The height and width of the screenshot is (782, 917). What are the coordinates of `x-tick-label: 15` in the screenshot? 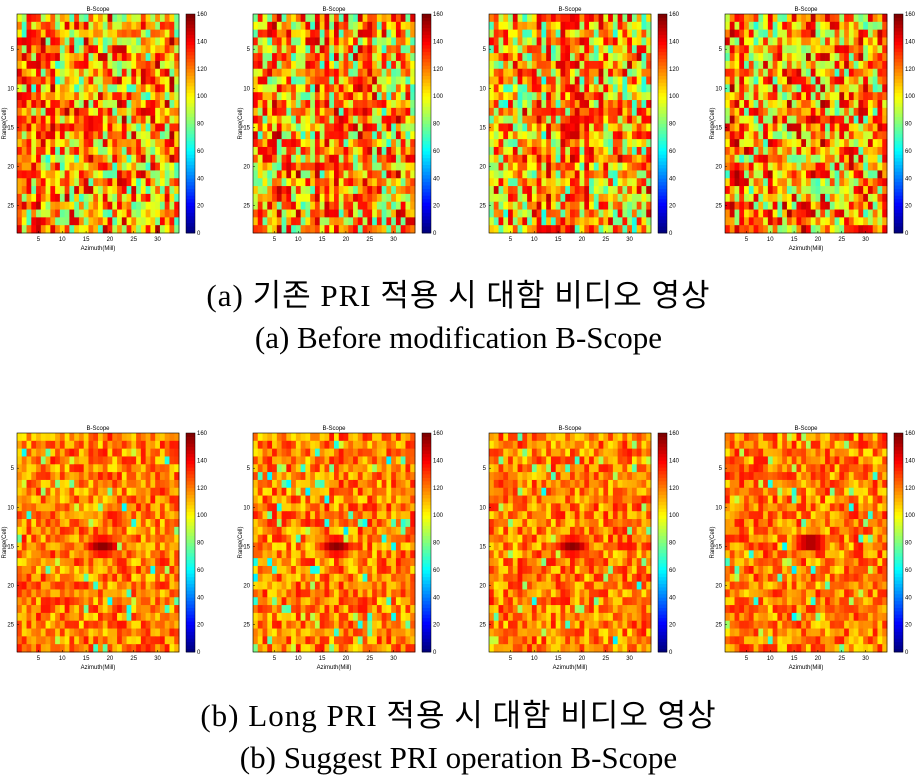 It's located at (558, 240).